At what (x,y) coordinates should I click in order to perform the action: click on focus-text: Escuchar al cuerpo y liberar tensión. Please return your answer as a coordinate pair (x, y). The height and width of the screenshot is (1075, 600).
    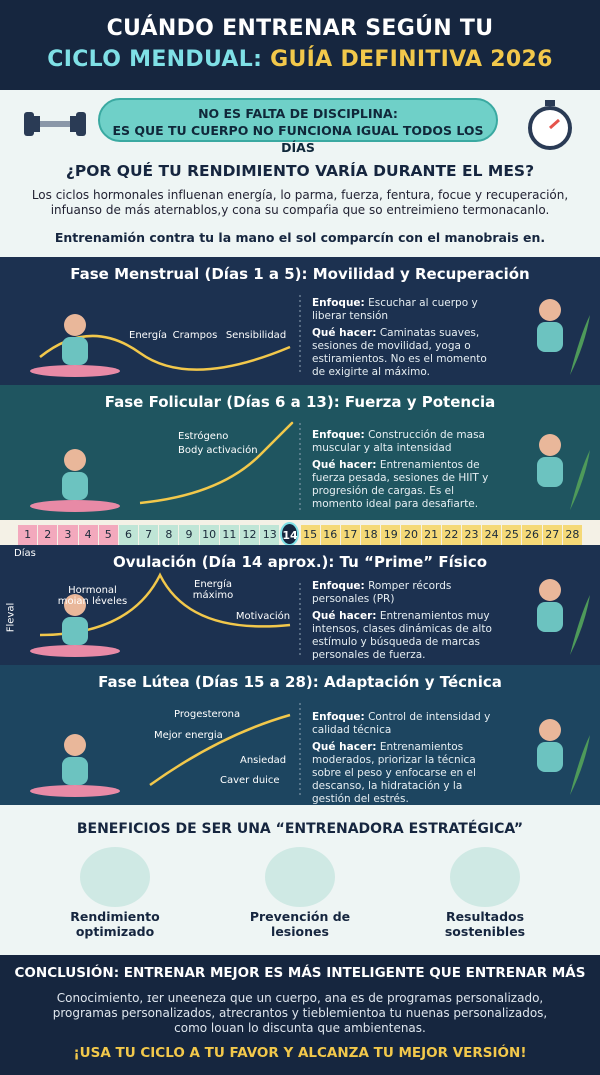
    Looking at the image, I should click on (395, 309).